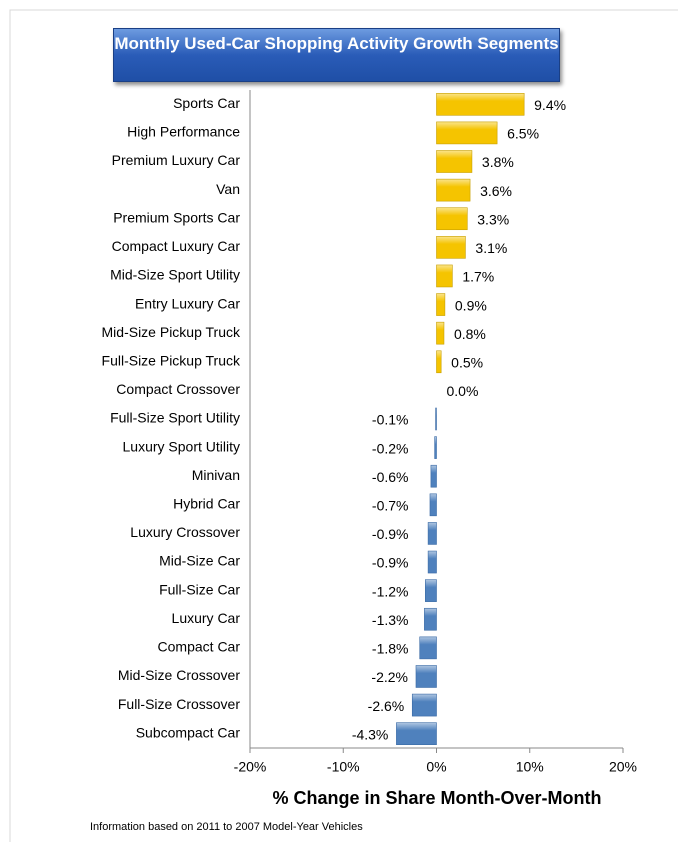 The width and height of the screenshot is (678, 842). Describe the element at coordinates (176, 217) in the screenshot. I see `y-tick-label: Premium Sports Car` at that location.